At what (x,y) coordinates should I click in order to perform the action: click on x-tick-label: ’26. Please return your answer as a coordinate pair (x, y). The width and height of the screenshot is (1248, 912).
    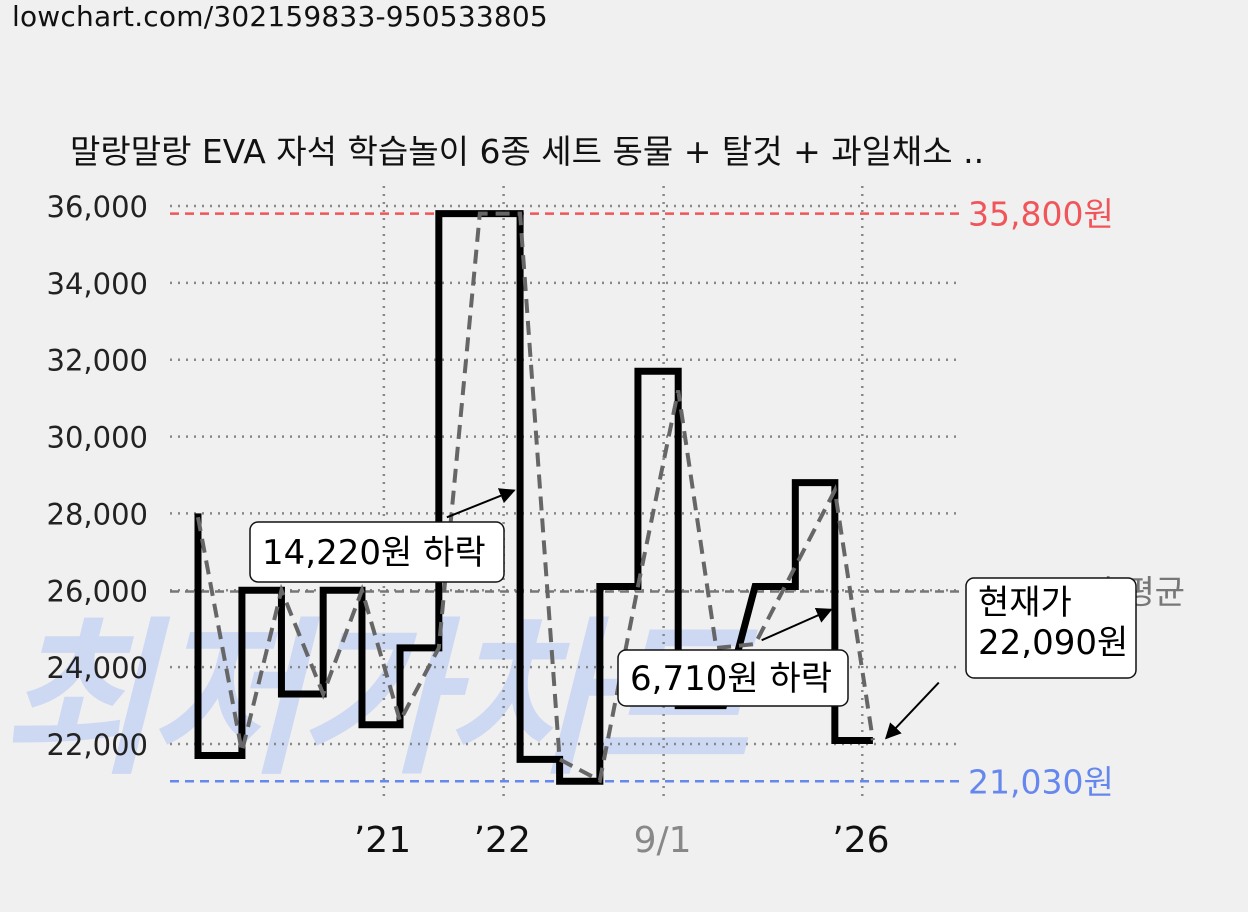
    Looking at the image, I should click on (860, 840).